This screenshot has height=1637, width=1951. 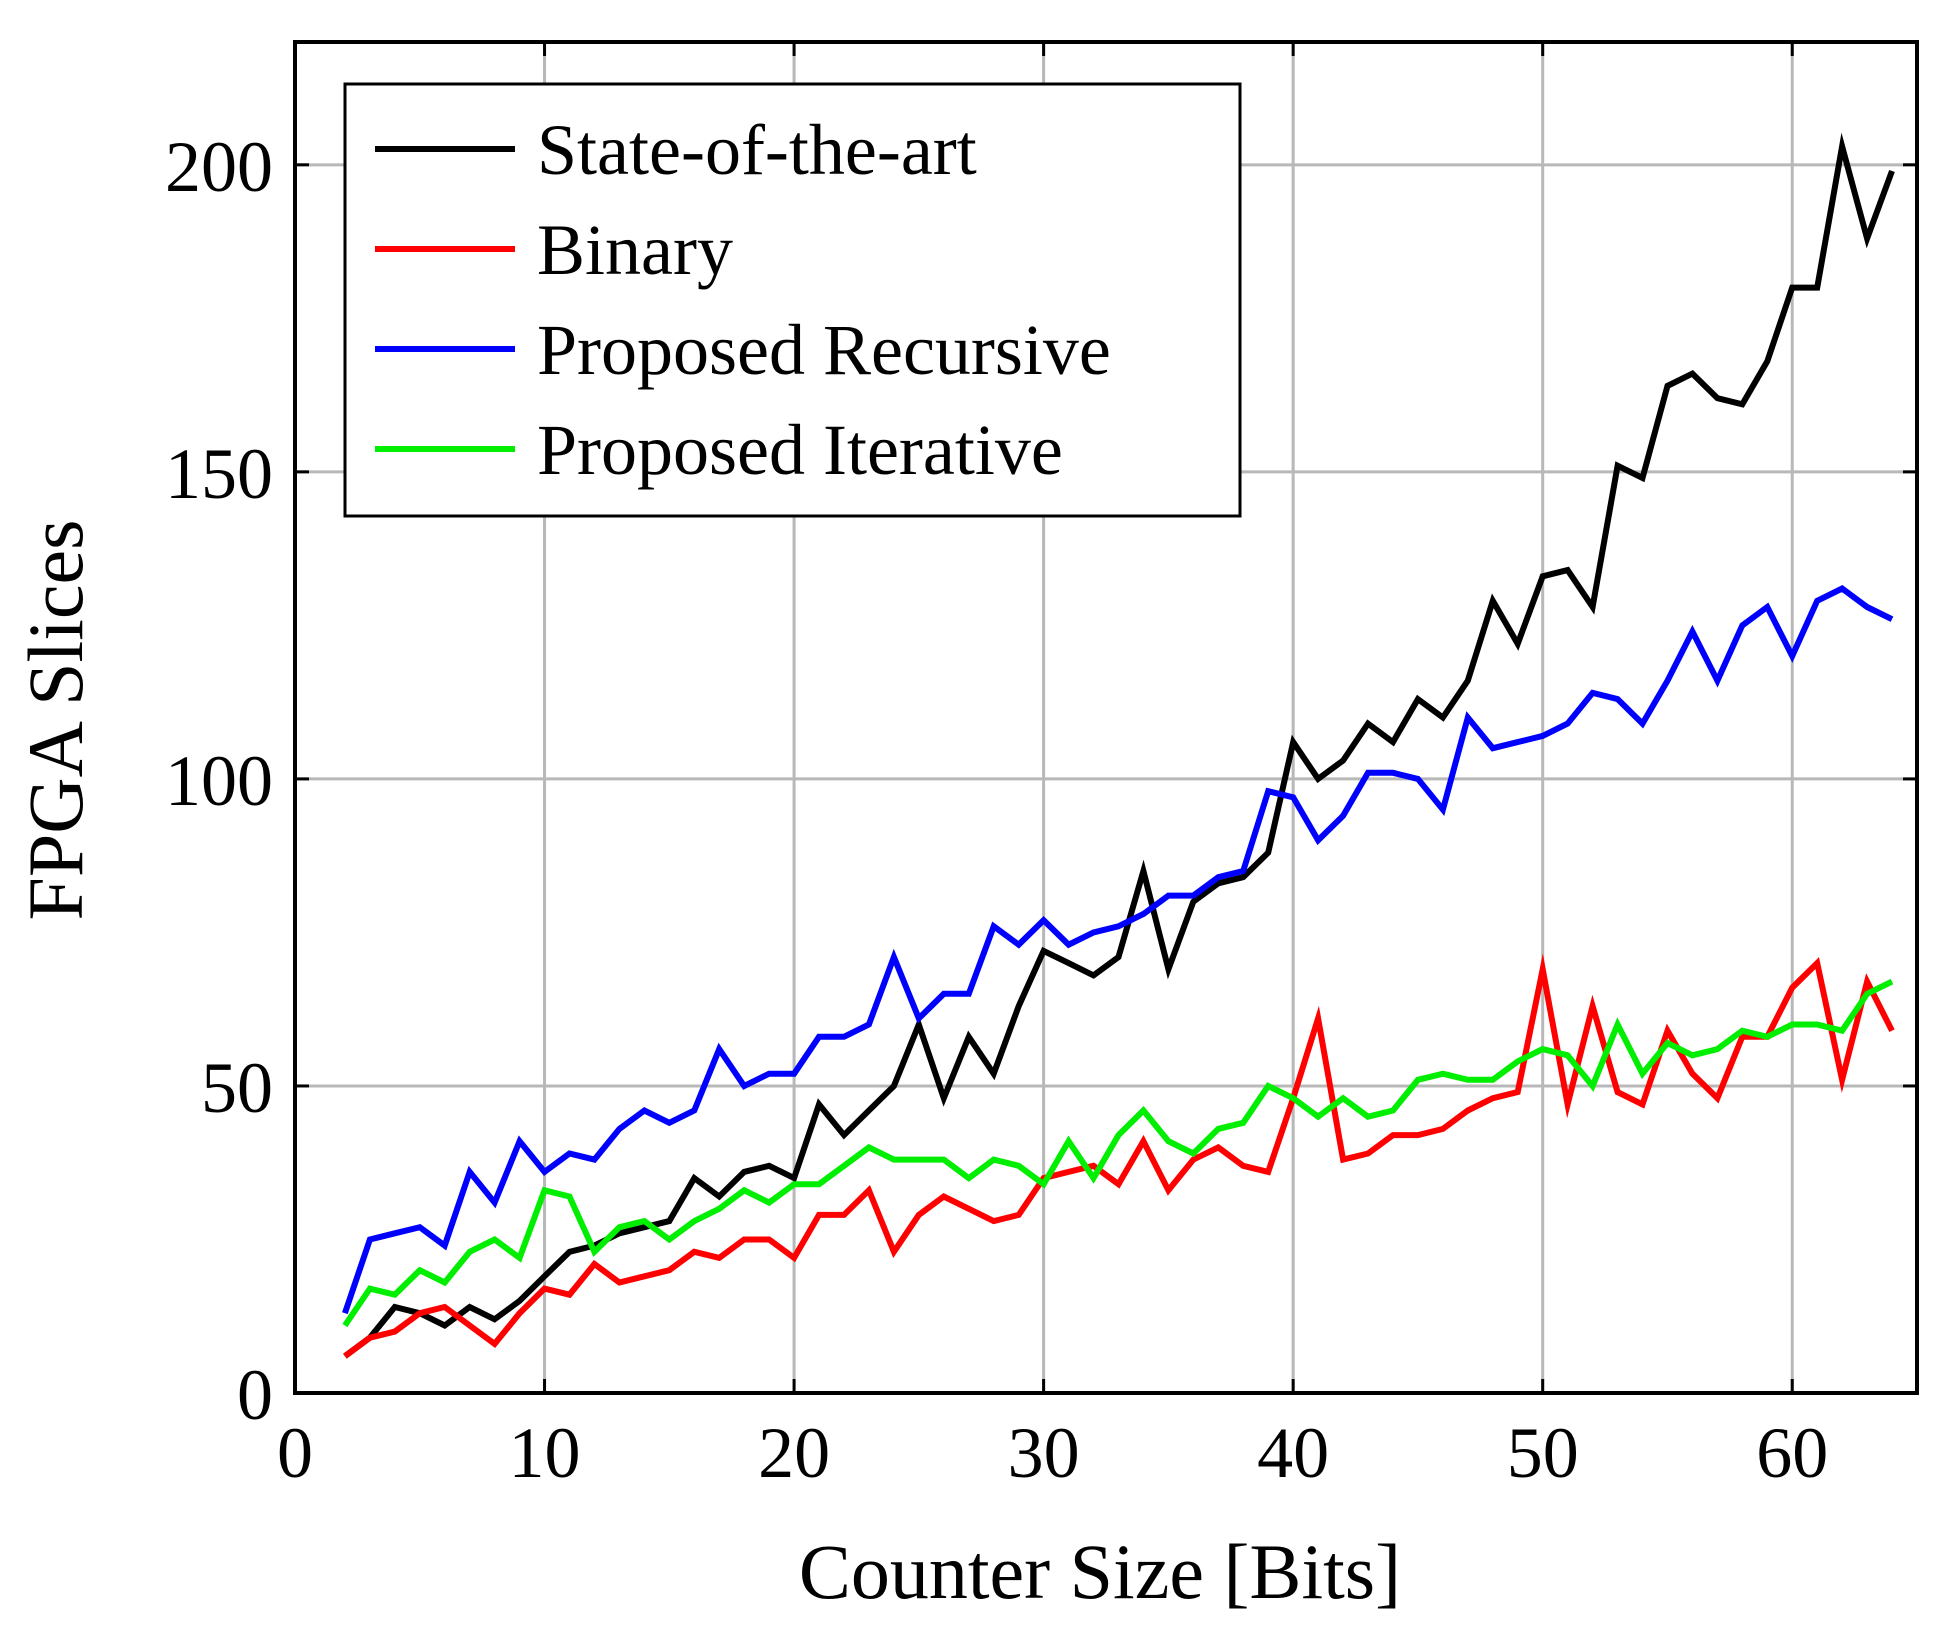 What do you see at coordinates (55, 720) in the screenshot?
I see `y-axis-label: FPGA Slices` at bounding box center [55, 720].